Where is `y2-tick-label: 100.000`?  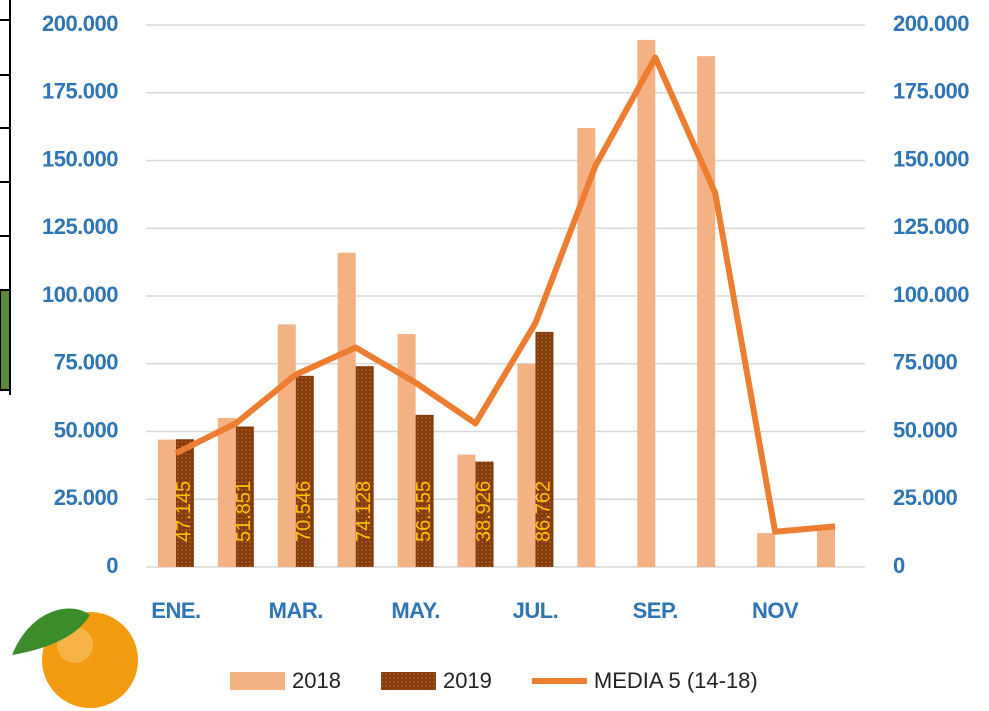
y2-tick-label: 100.000 is located at coordinates (931, 294).